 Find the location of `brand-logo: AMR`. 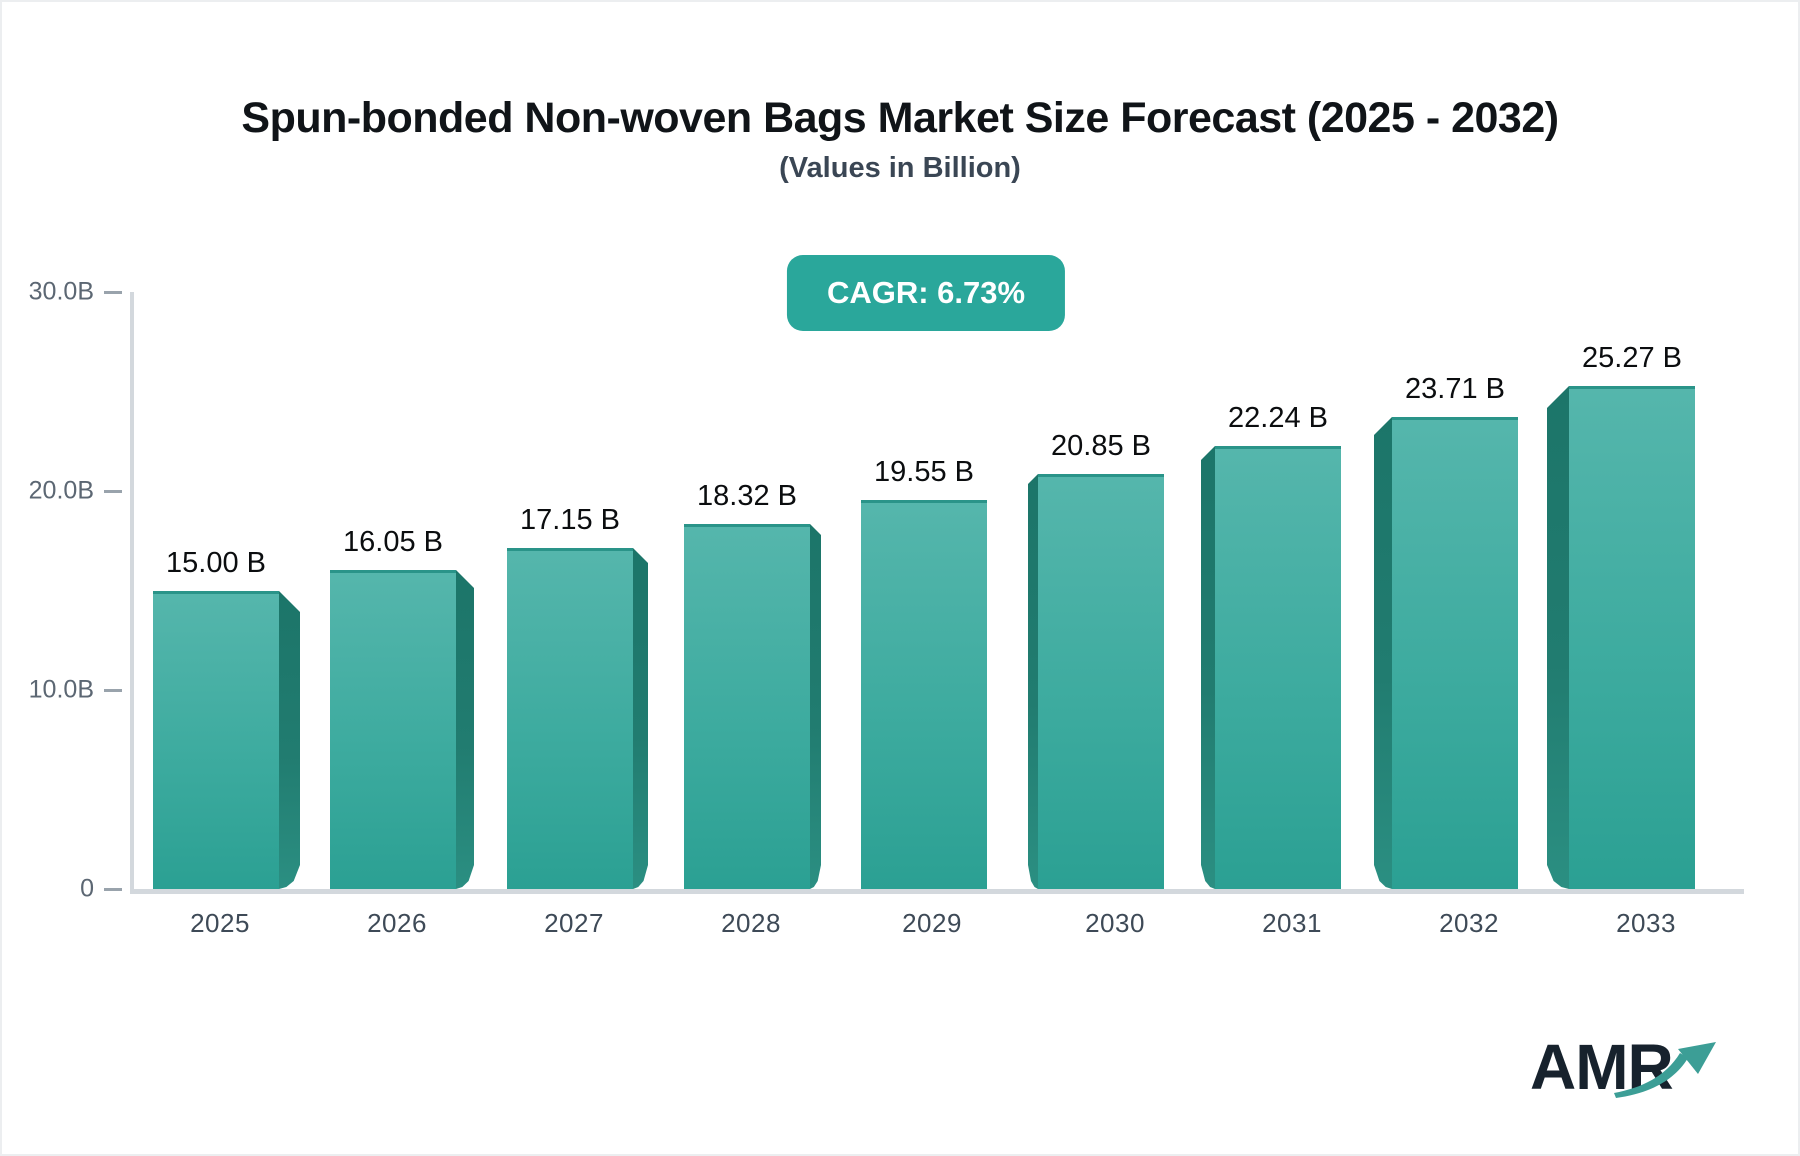

brand-logo: AMR is located at coordinates (1625, 1070).